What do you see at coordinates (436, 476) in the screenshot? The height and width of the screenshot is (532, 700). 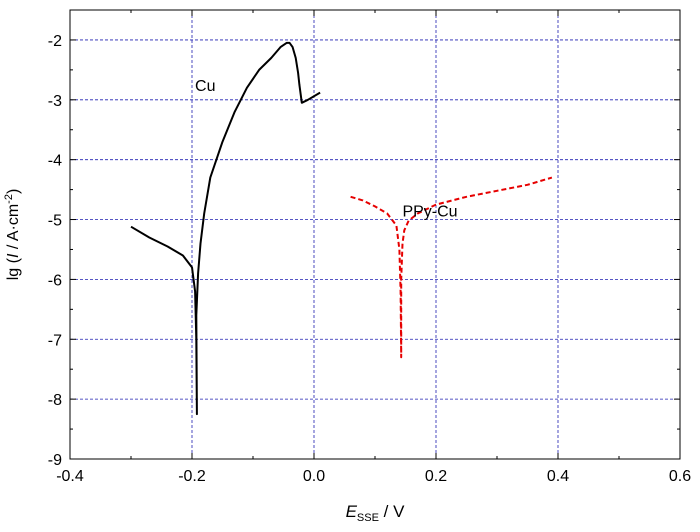 I see `x-tick-label: 0.2` at bounding box center [436, 476].